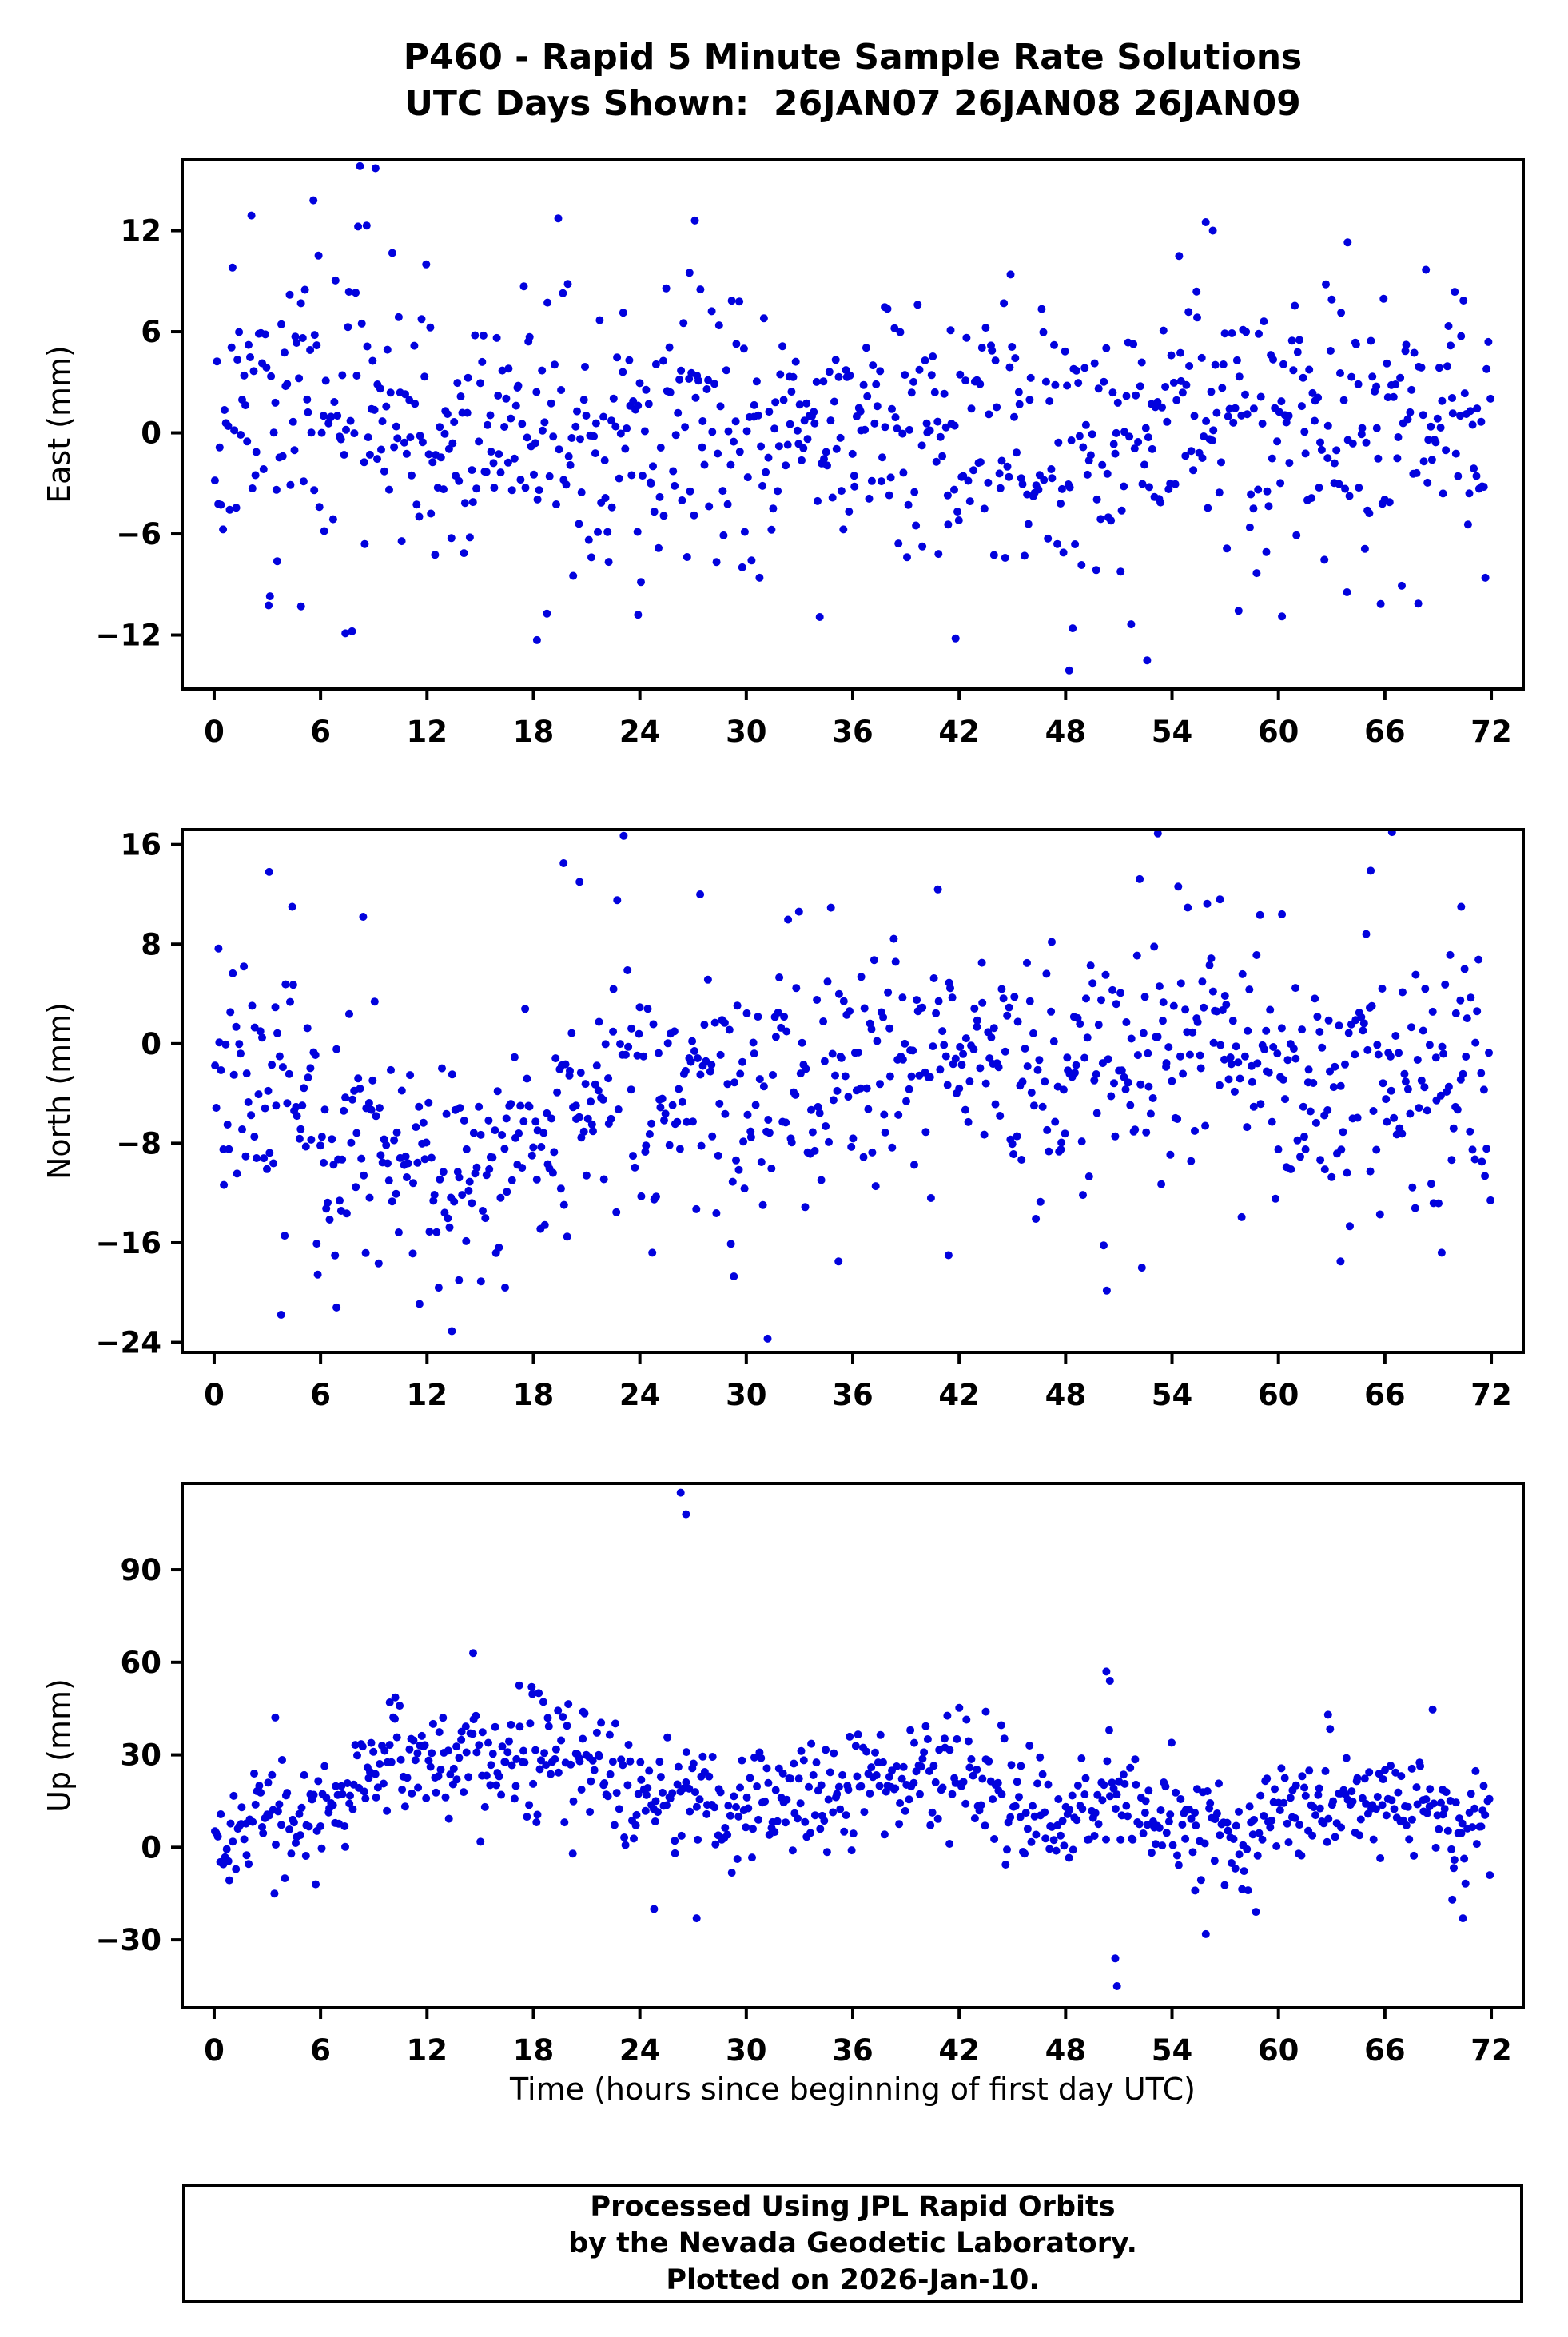 Image resolution: width=1568 pixels, height=2337 pixels. Describe the element at coordinates (129, 1940) in the screenshot. I see `svg-text: −30` at that location.